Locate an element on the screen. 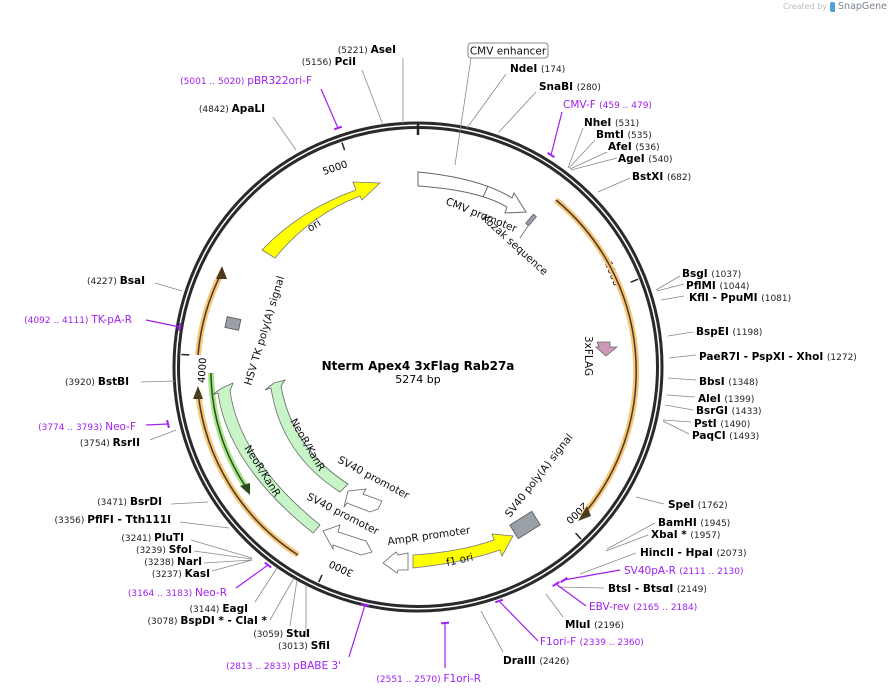 This screenshot has height=695, width=895. enzyme-name: PflMI is located at coordinates (703, 286).